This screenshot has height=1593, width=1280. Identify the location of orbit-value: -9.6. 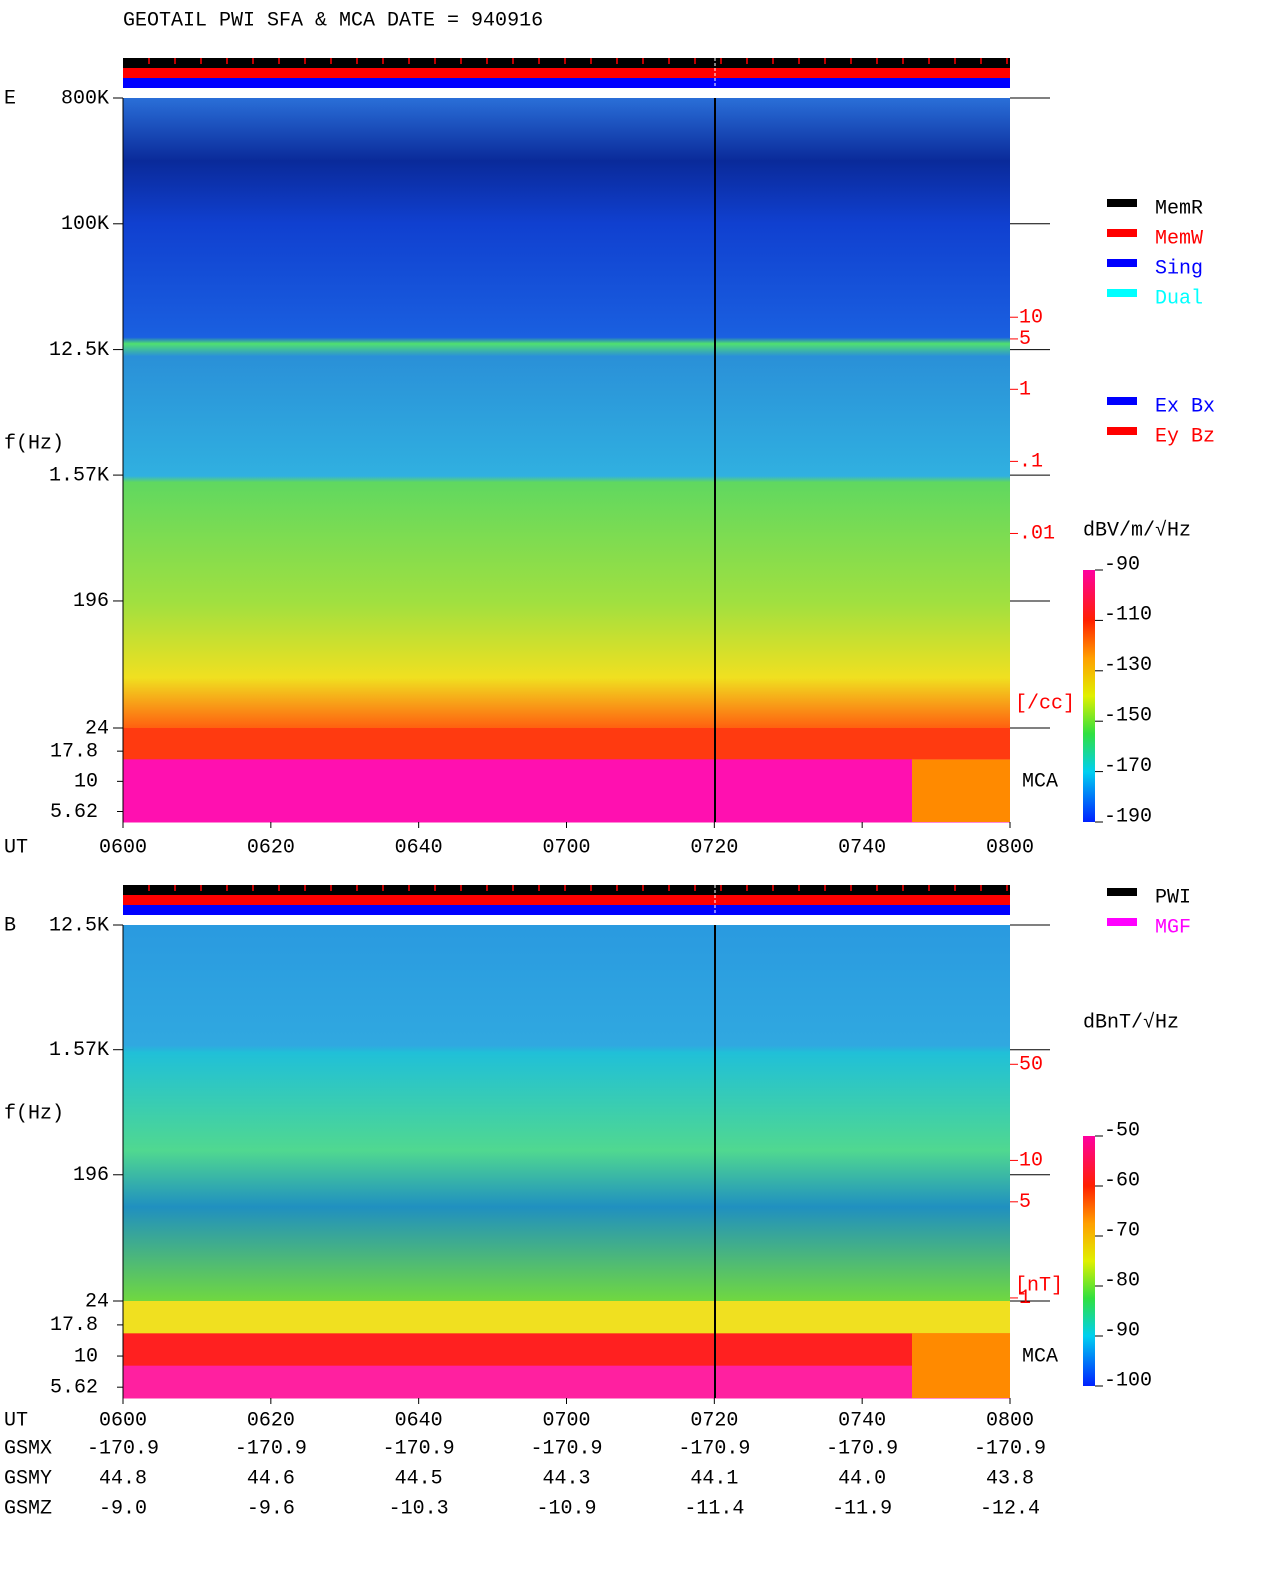
(271, 1508).